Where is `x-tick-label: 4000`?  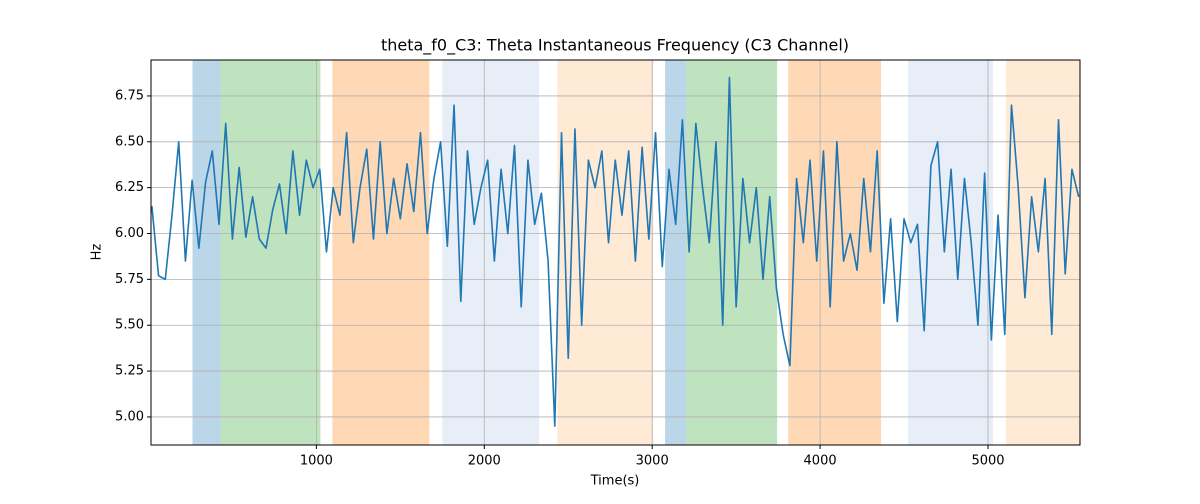 x-tick-label: 4000 is located at coordinates (820, 461).